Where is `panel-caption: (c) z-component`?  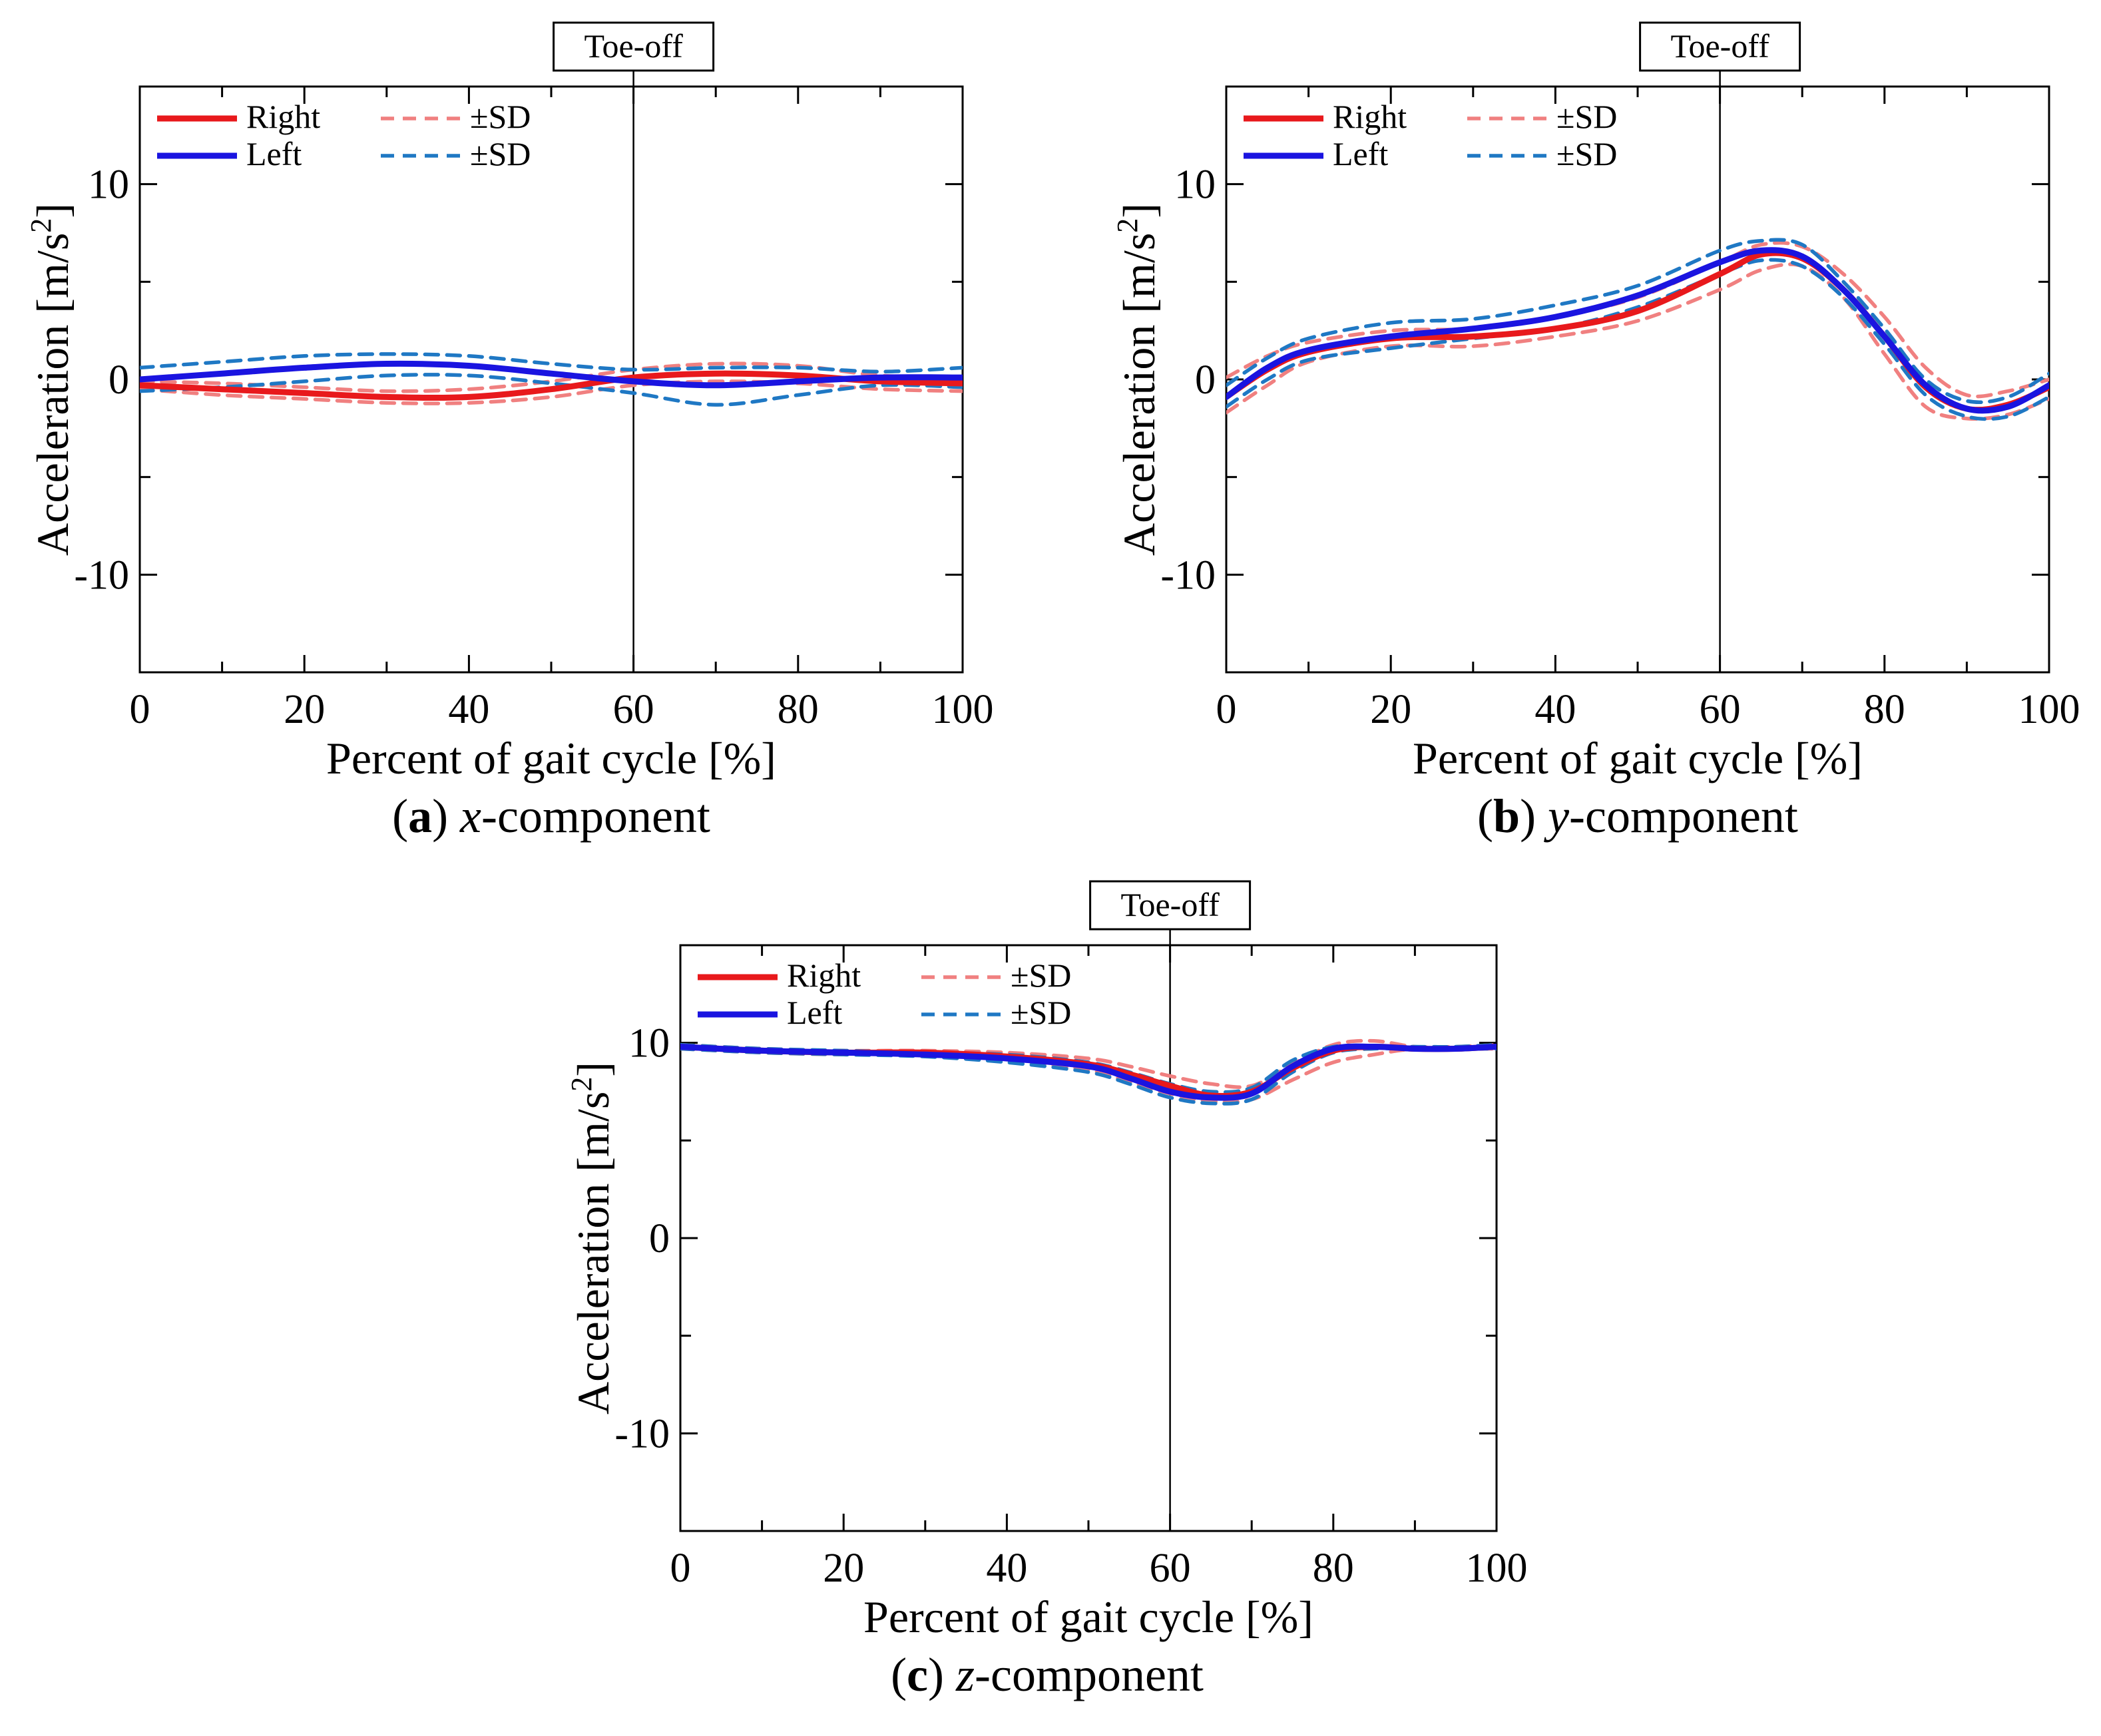
panel-caption: (c) z-component is located at coordinates (1047, 1675).